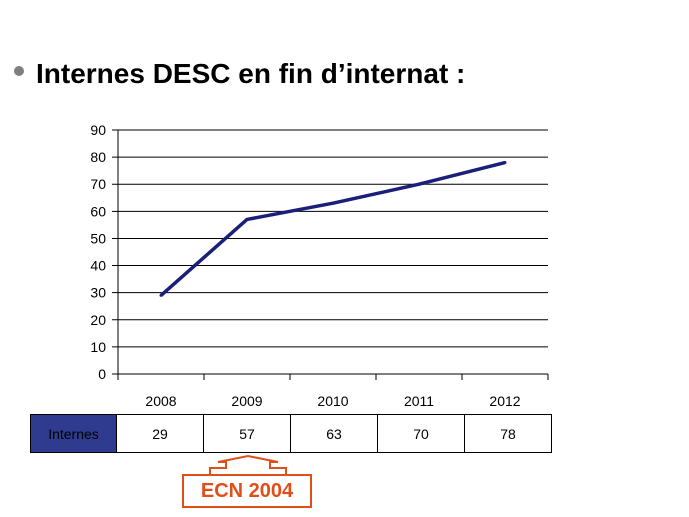 The width and height of the screenshot is (689, 517). I want to click on series-line, so click(332, 228).